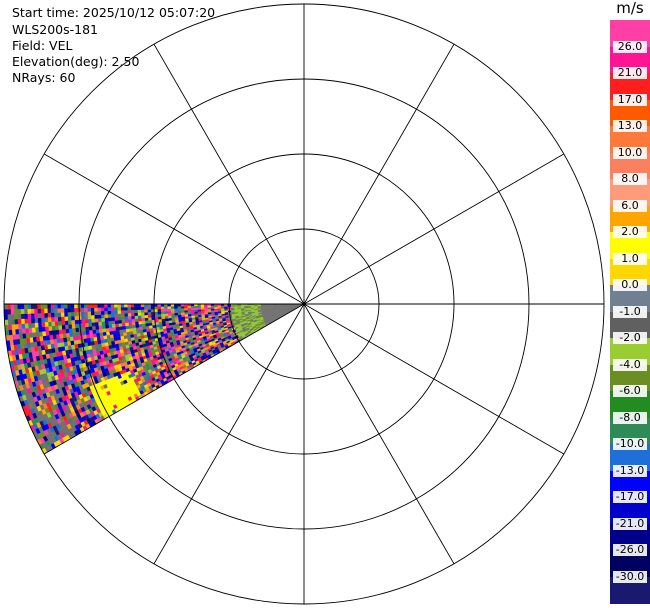 The width and height of the screenshot is (650, 610). Describe the element at coordinates (55, 29) in the screenshot. I see `instrument-label: WLS200s-181` at that location.